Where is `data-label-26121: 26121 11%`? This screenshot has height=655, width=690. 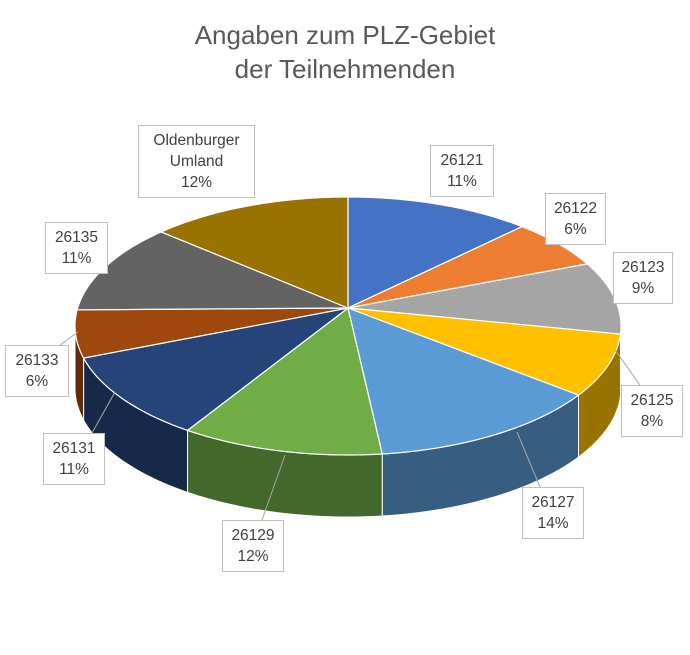
data-label-26121: 26121 11% is located at coordinates (462, 171).